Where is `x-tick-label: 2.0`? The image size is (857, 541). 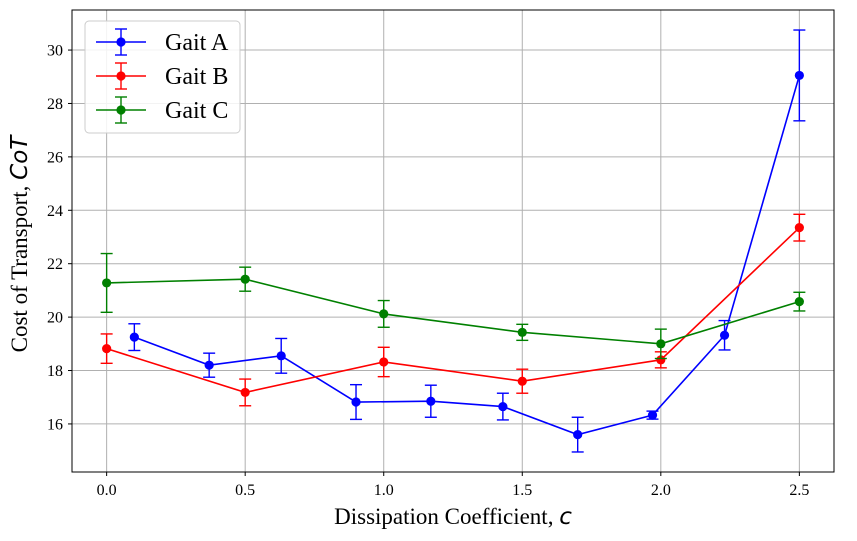 x-tick-label: 2.0 is located at coordinates (661, 490).